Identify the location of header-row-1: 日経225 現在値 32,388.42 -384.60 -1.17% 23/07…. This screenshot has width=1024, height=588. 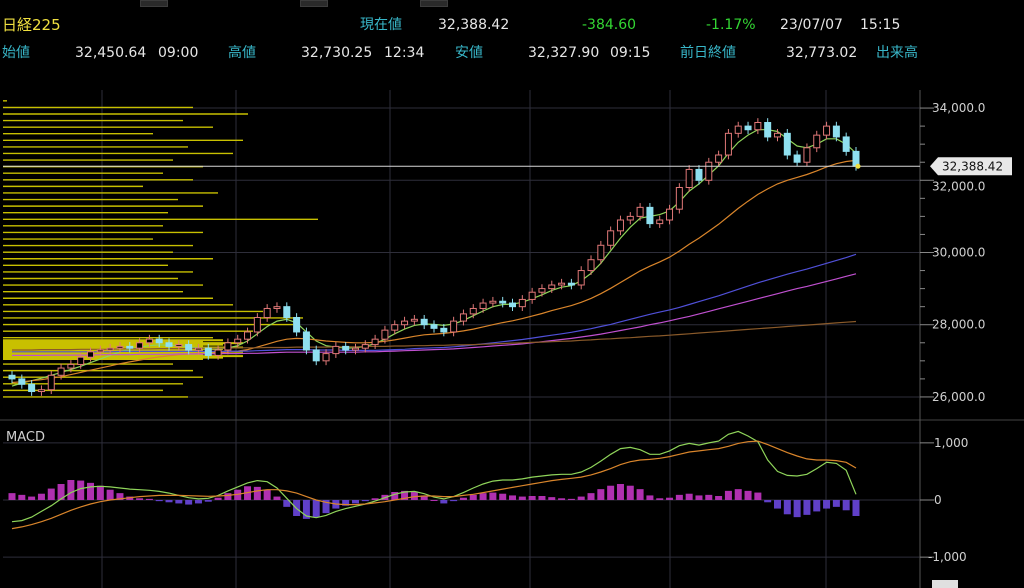
(512, 25).